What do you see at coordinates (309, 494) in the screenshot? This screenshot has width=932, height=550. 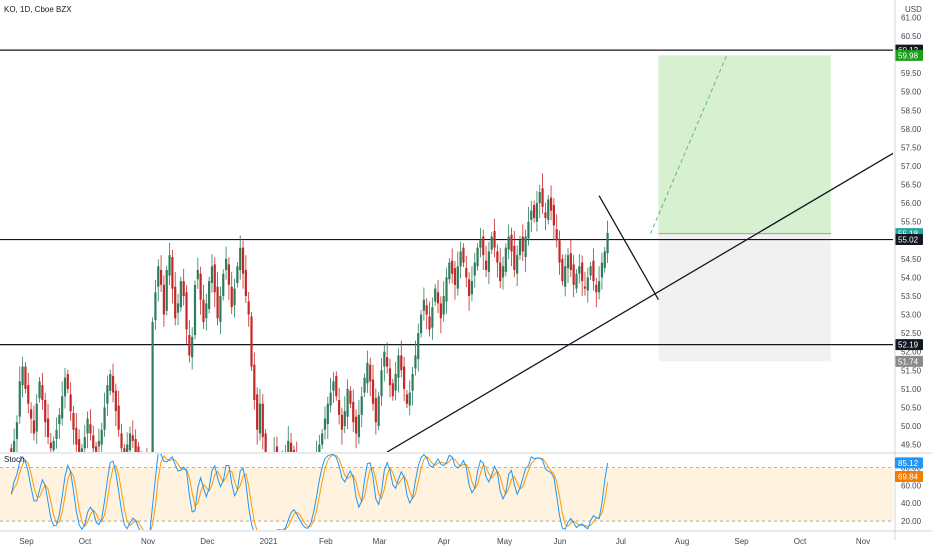 I see `stoch-k-line` at bounding box center [309, 494].